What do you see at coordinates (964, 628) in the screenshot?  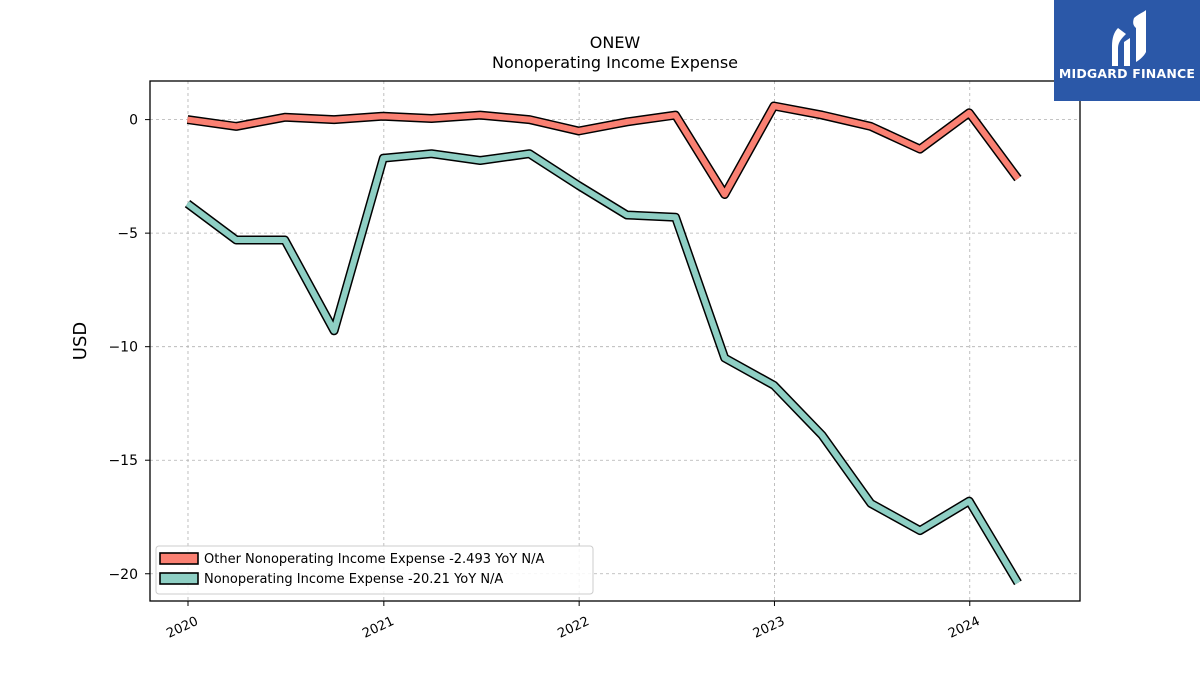 I see `x-tick-label: 2024` at bounding box center [964, 628].